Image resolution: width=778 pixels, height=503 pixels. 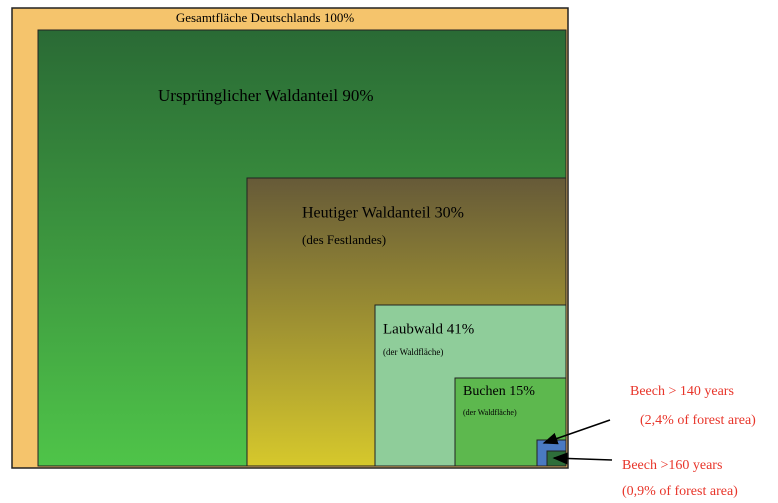 What do you see at coordinates (428, 329) in the screenshot?
I see `label: Laubwald 41%` at bounding box center [428, 329].